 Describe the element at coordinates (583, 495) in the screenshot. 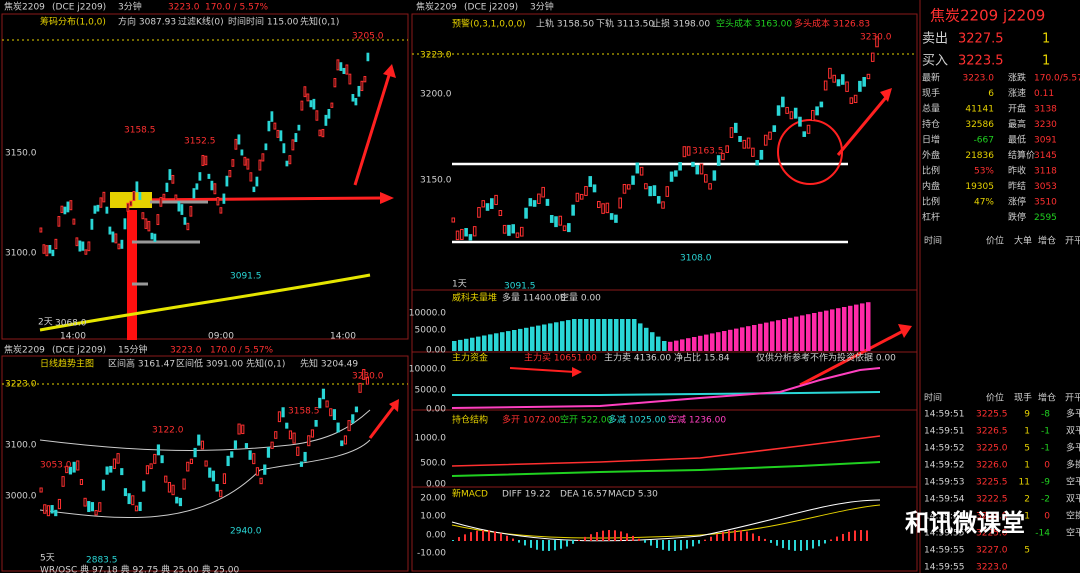

I see `subpanel-title: DEA 16.57` at that location.